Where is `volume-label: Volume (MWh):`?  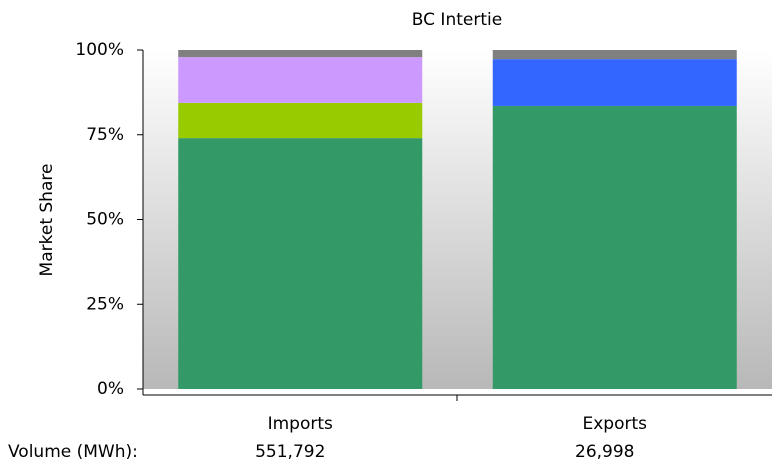 volume-label: Volume (MWh): is located at coordinates (73, 452).